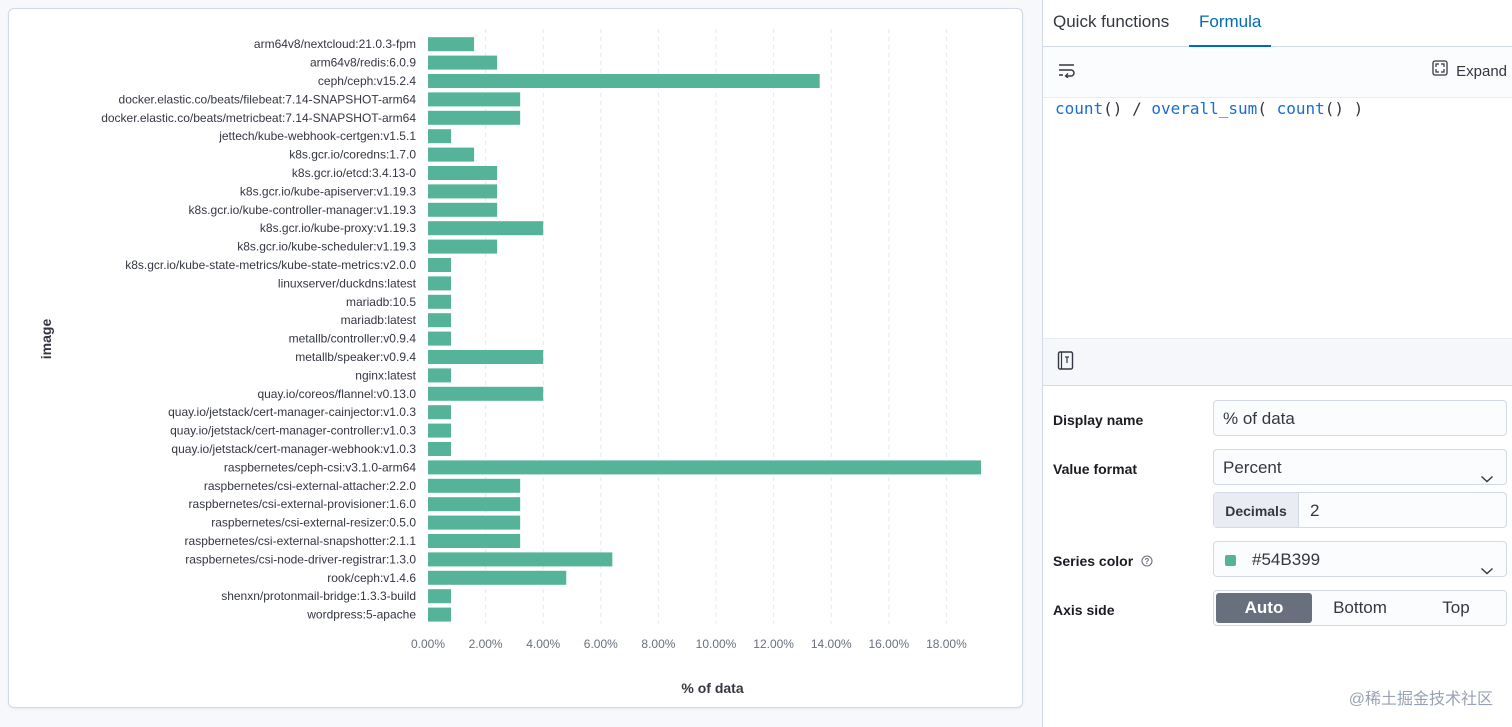 The image size is (1512, 727). Describe the element at coordinates (1204, 108) in the screenshot. I see `formula-token: overall_sum` at that location.